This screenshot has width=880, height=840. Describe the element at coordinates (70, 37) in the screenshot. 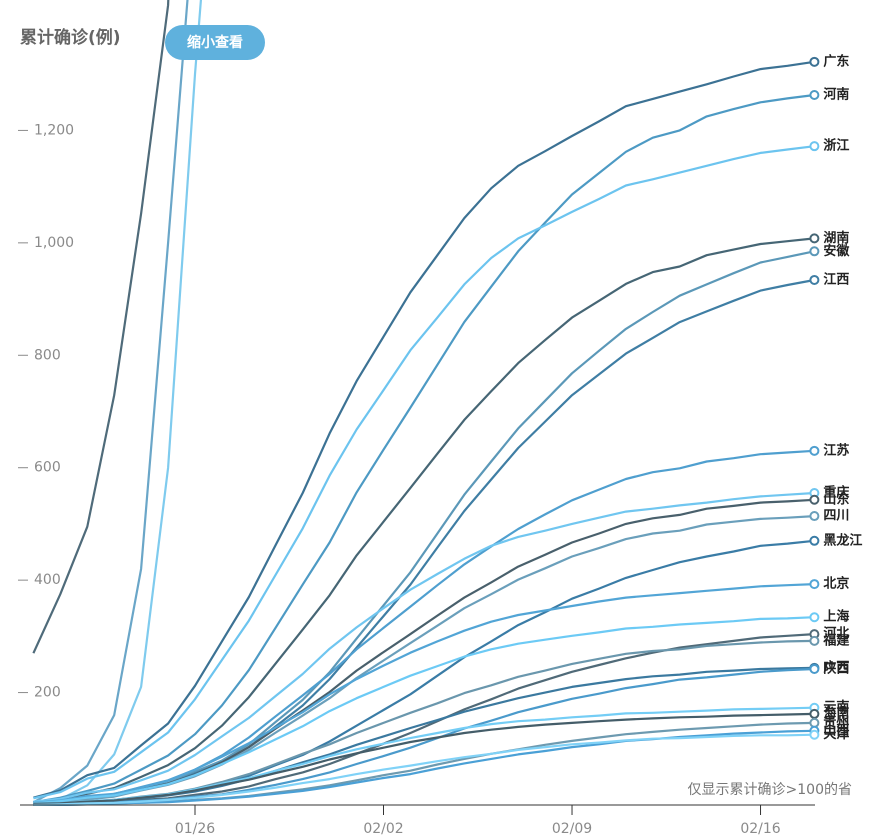

I see `chart-title: 累计确诊(例)` at that location.